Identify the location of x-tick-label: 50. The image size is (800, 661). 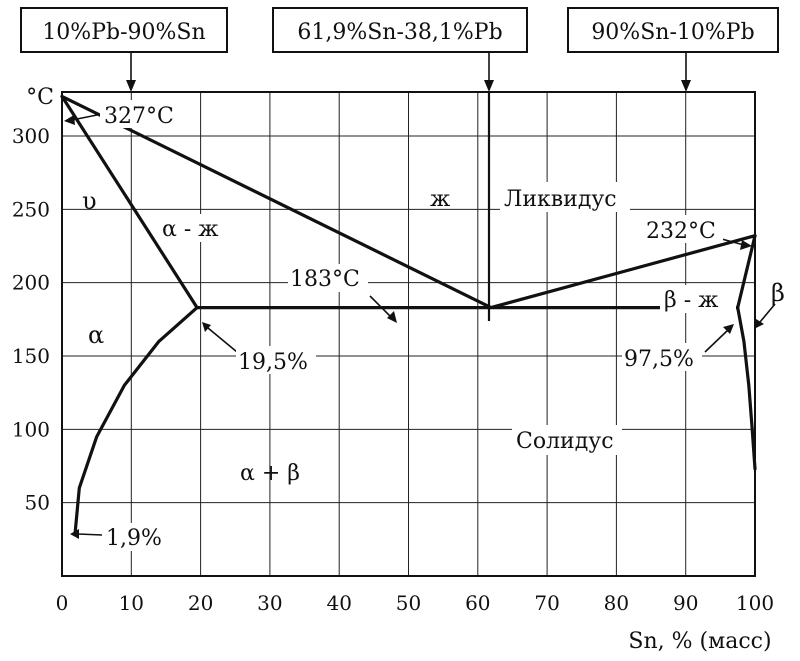
(408, 603).